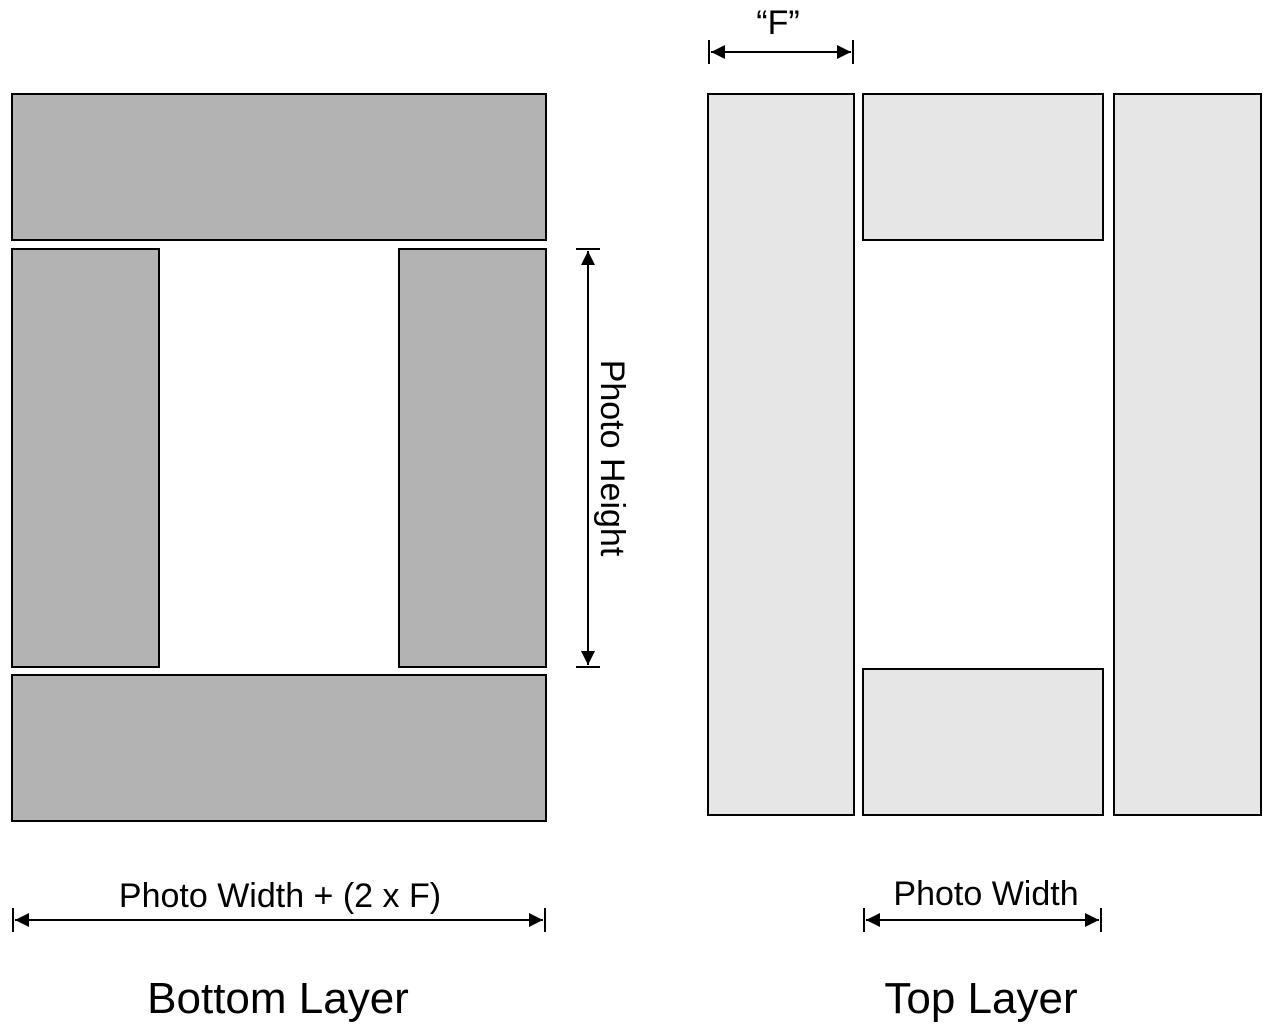  Describe the element at coordinates (980, 998) in the screenshot. I see `top-layer-title: Top Layer` at that location.